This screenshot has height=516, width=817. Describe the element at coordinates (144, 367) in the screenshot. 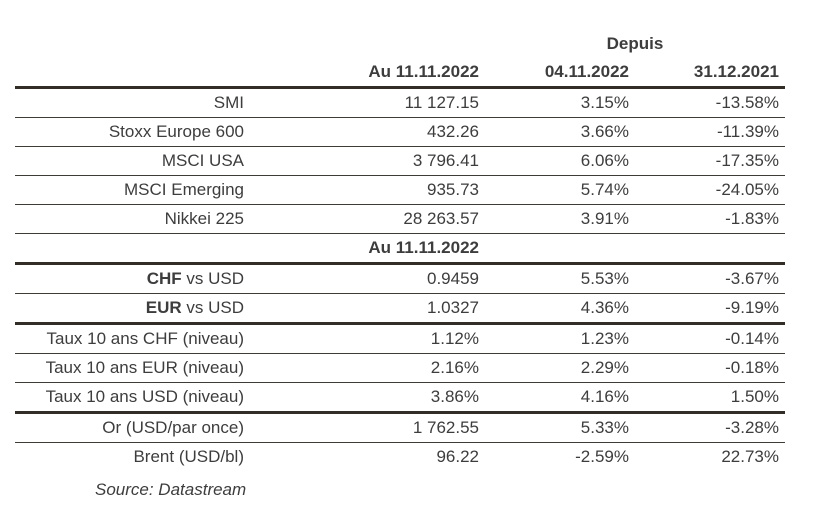

I see `row-label: Taux 10 ans EUR (niveau)` at that location.